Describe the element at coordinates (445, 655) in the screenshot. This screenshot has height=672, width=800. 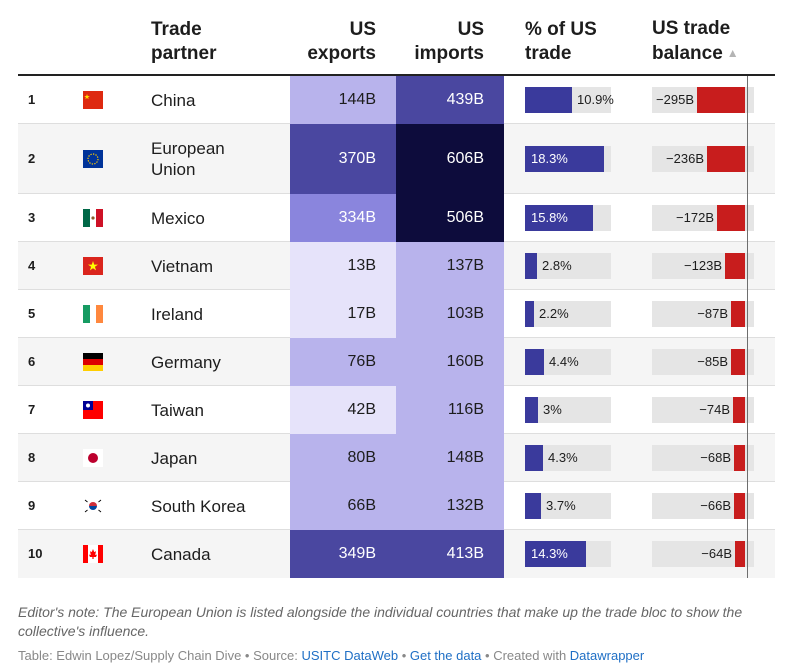
I see `get-the-data-link: Get the data` at that location.